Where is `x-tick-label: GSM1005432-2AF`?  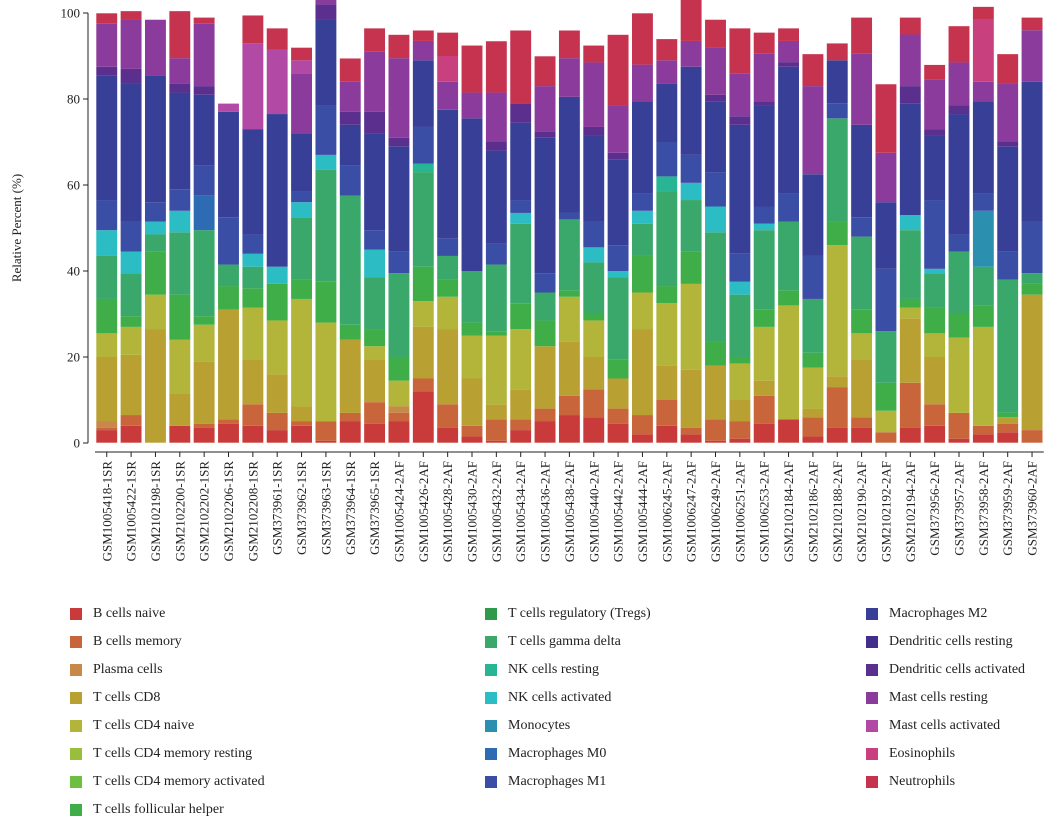 x-tick-label: GSM1005432-2AF is located at coordinates (496, 511).